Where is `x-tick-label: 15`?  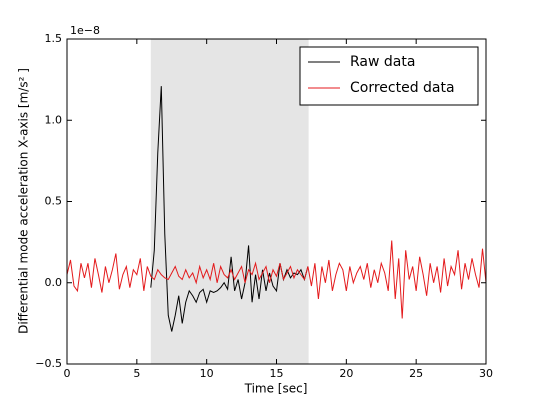
x-tick-label: 15 is located at coordinates (277, 373).